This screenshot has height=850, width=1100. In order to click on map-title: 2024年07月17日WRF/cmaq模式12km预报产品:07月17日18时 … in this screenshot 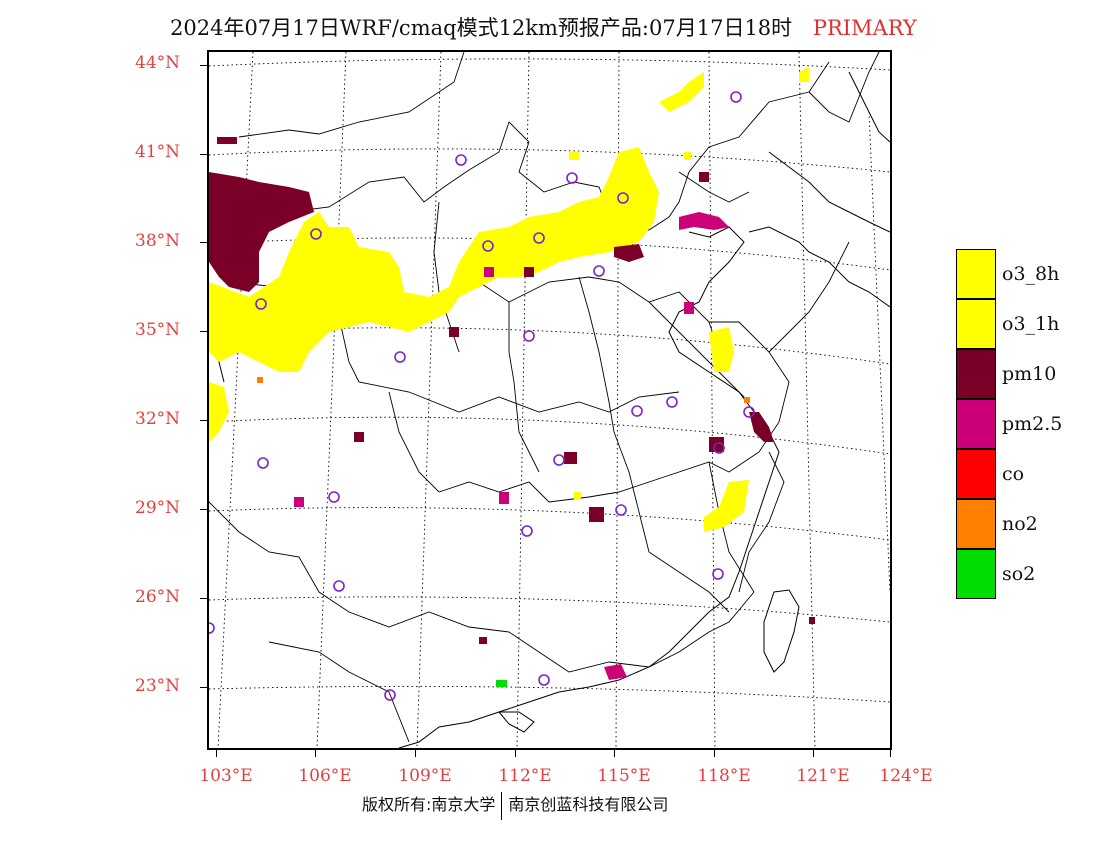, I will do `click(543, 27)`.